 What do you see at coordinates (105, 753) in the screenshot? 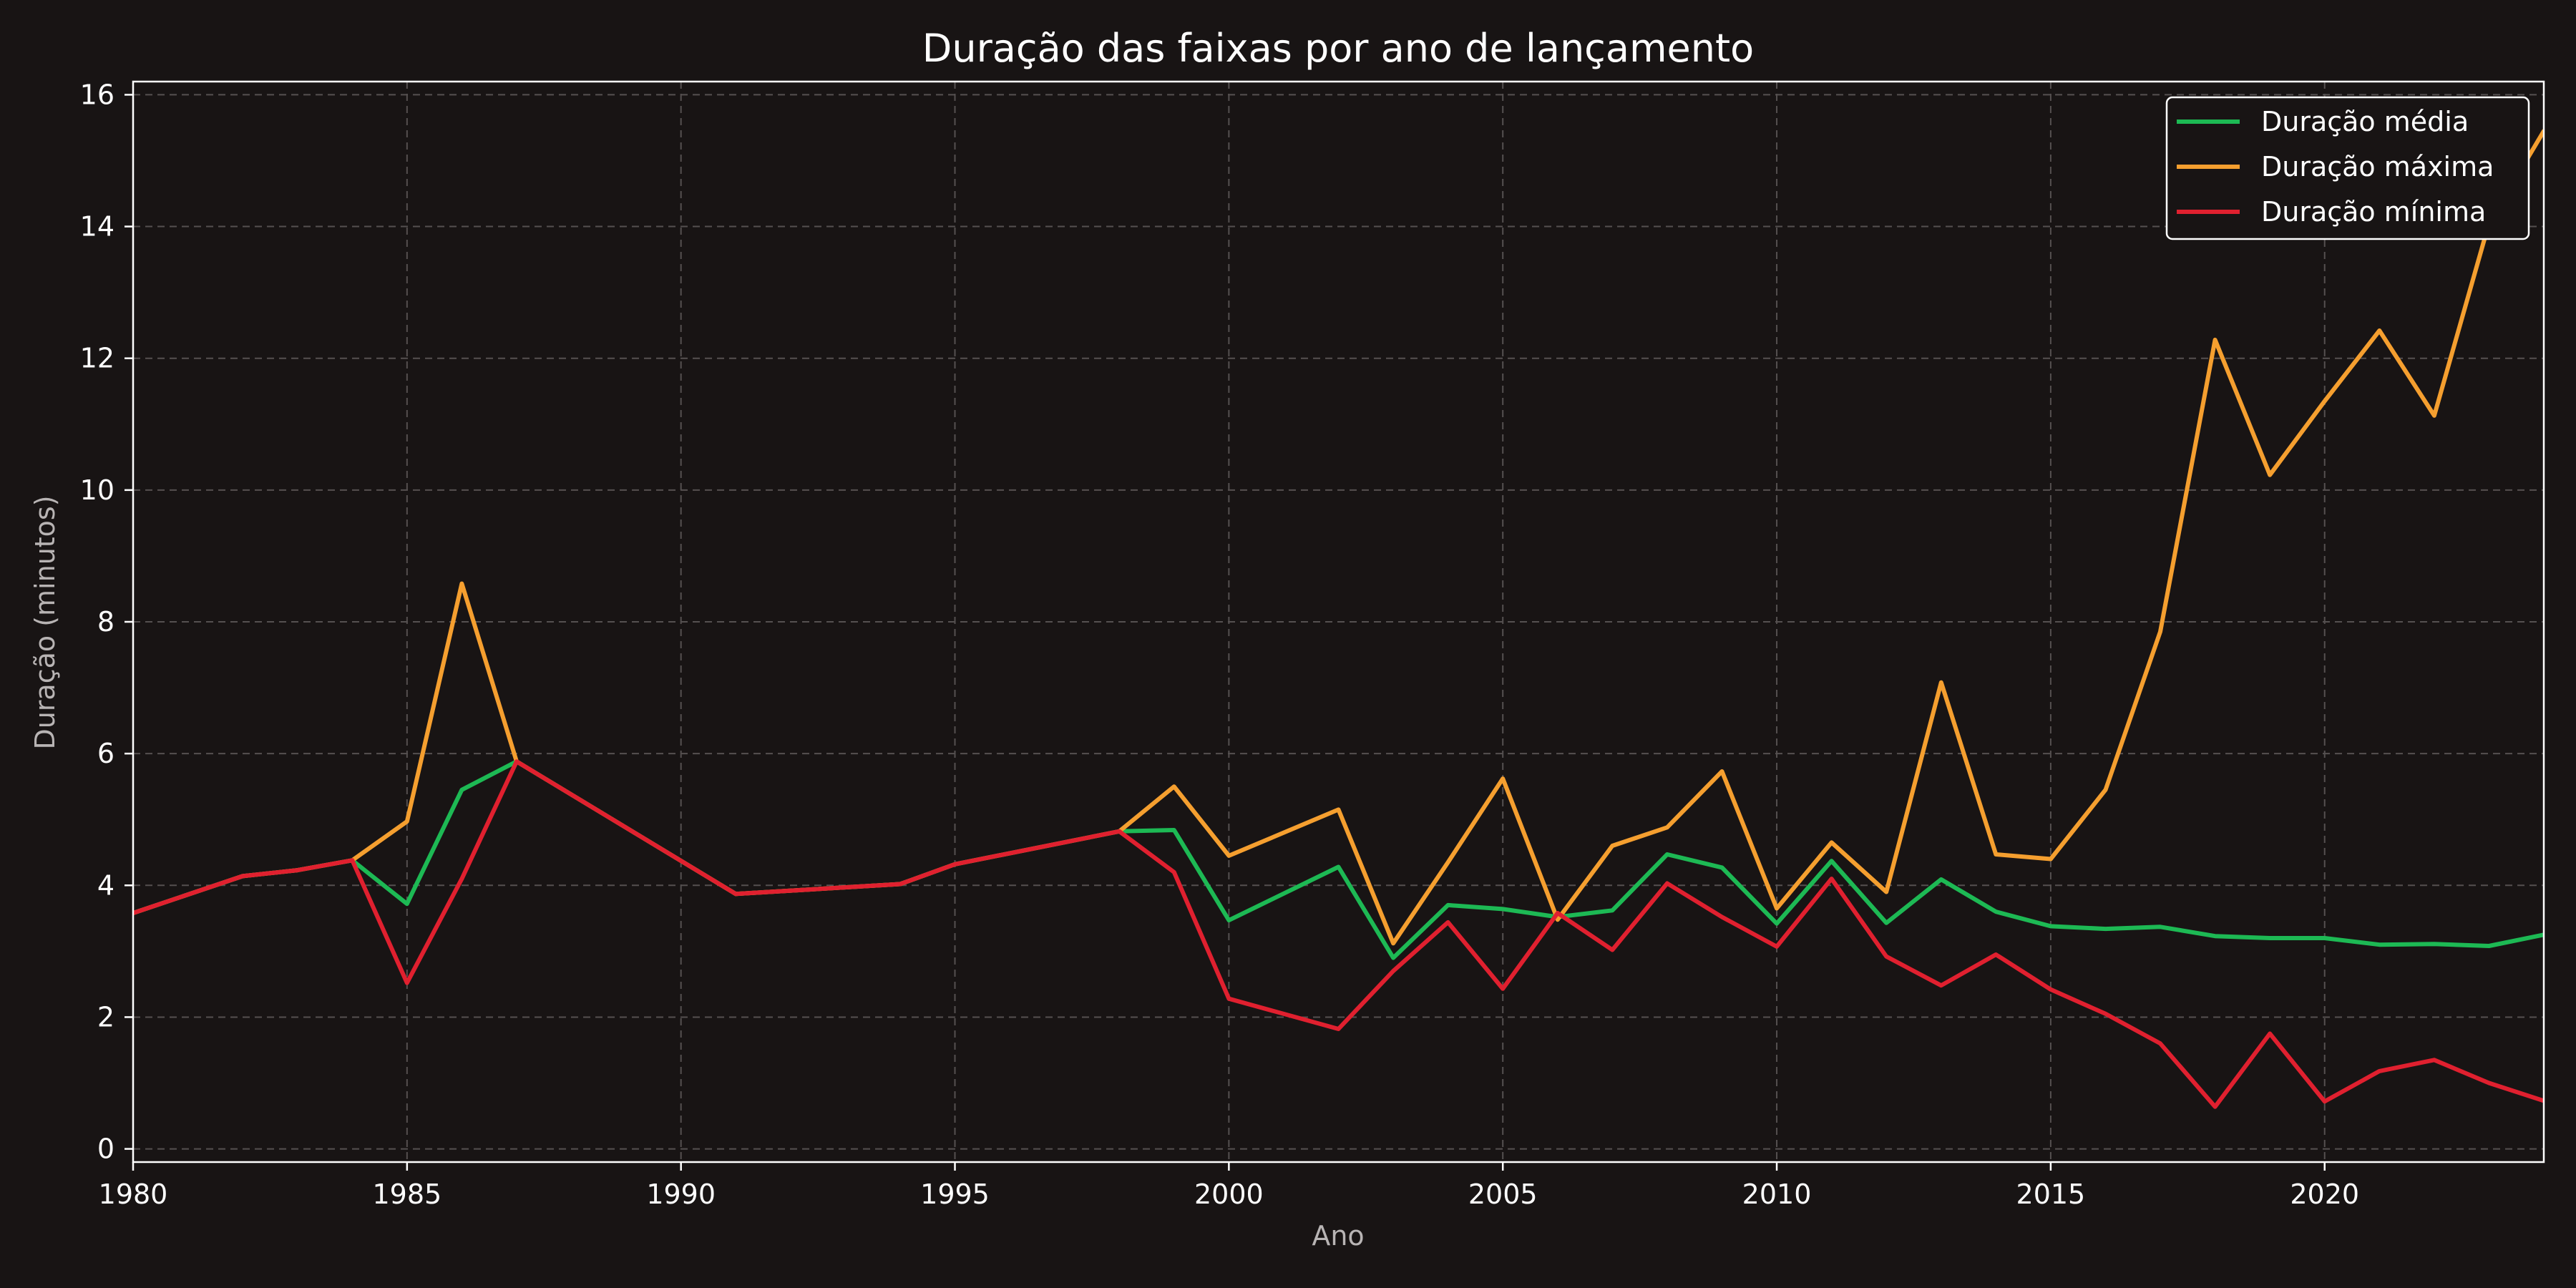
I see `y-tick-label: 6` at bounding box center [105, 753].